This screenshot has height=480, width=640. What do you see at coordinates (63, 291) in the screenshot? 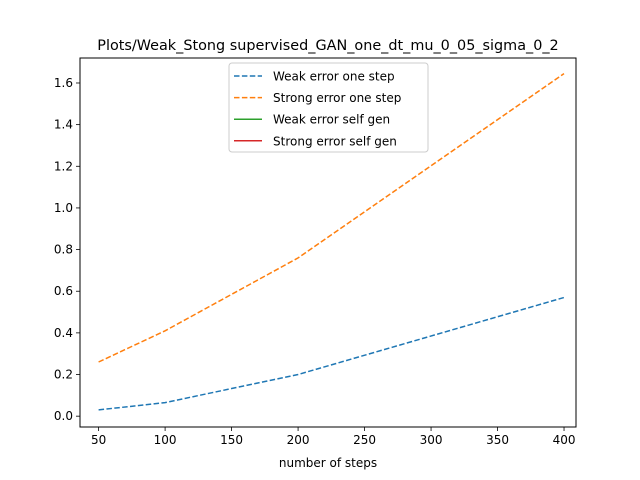
I see `y-tick-label: 0.6` at bounding box center [63, 291].